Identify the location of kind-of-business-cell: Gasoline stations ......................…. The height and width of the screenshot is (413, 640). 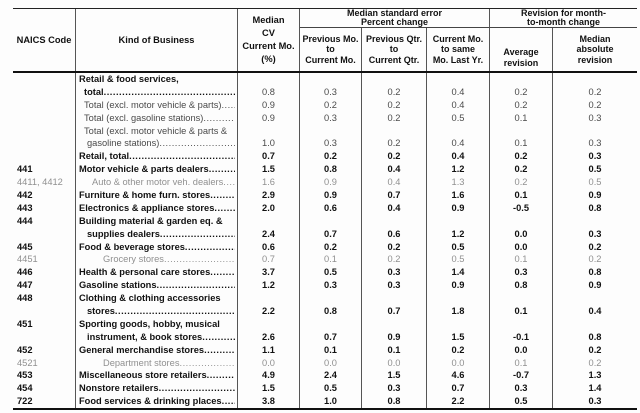
(157, 286).